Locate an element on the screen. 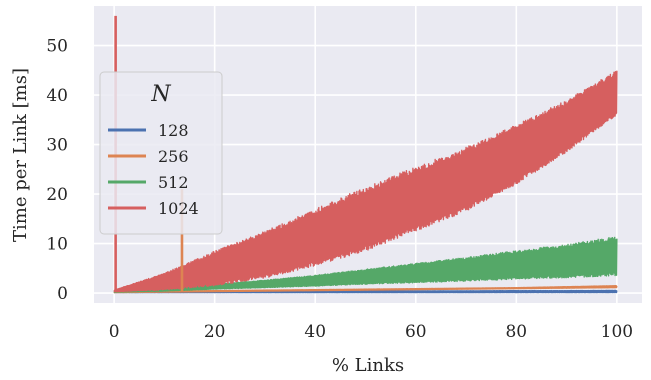 The image size is (651, 380). legend-title: N is located at coordinates (160, 94).